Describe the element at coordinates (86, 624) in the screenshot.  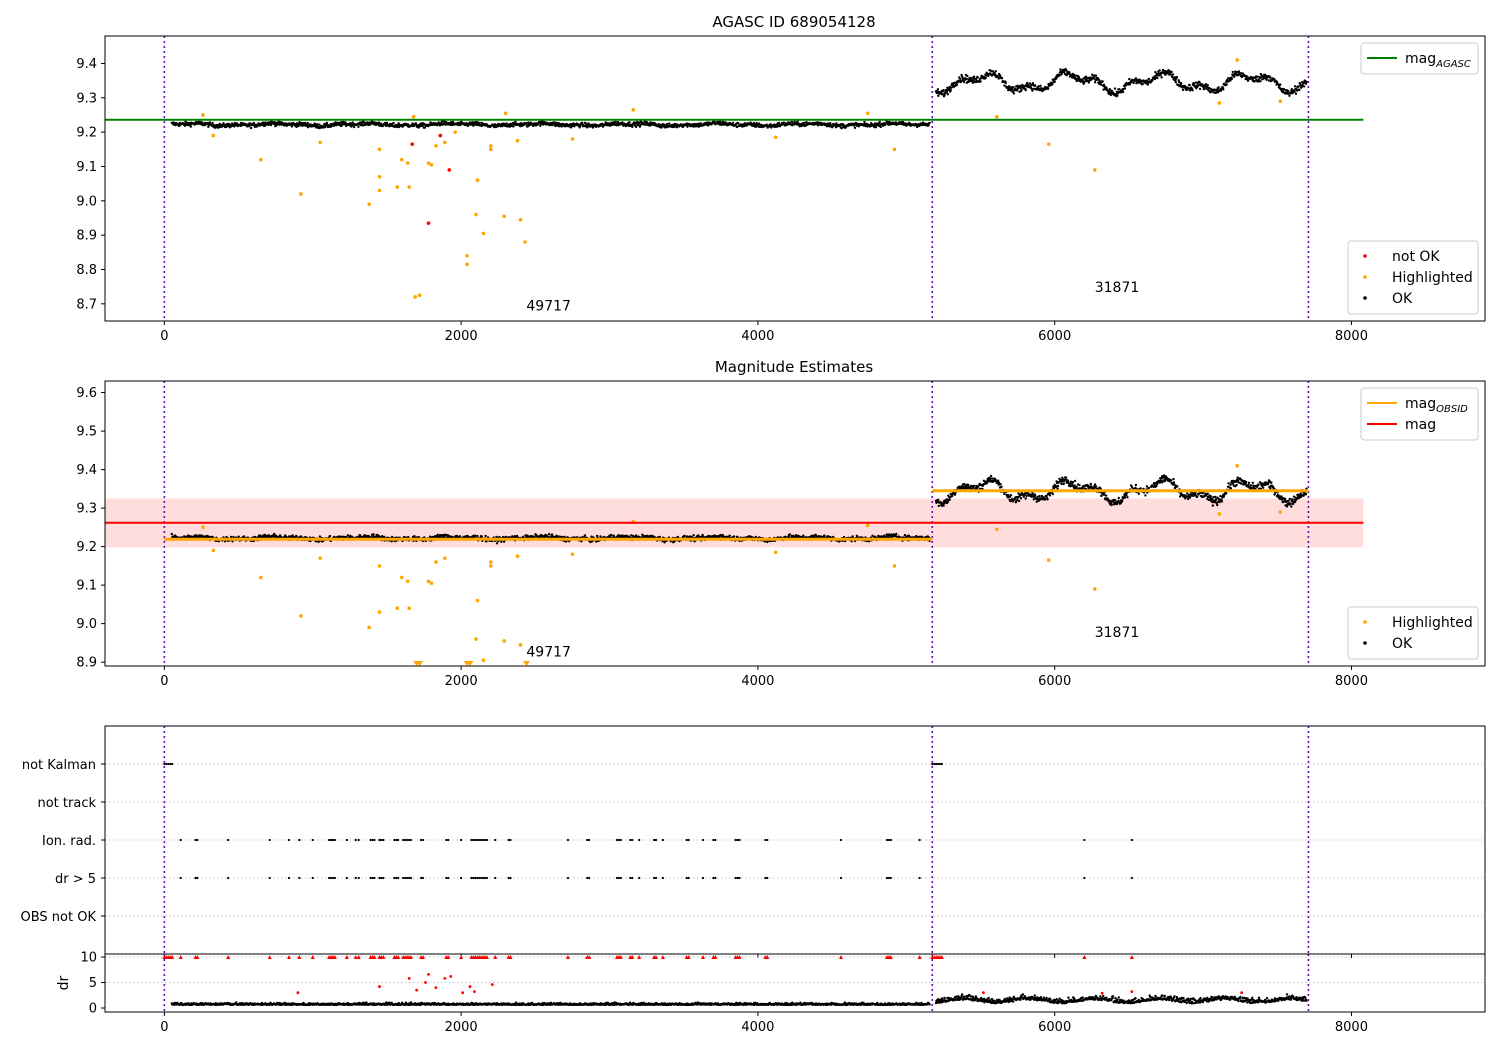
I see `y-tick-label: 9.0` at that location.